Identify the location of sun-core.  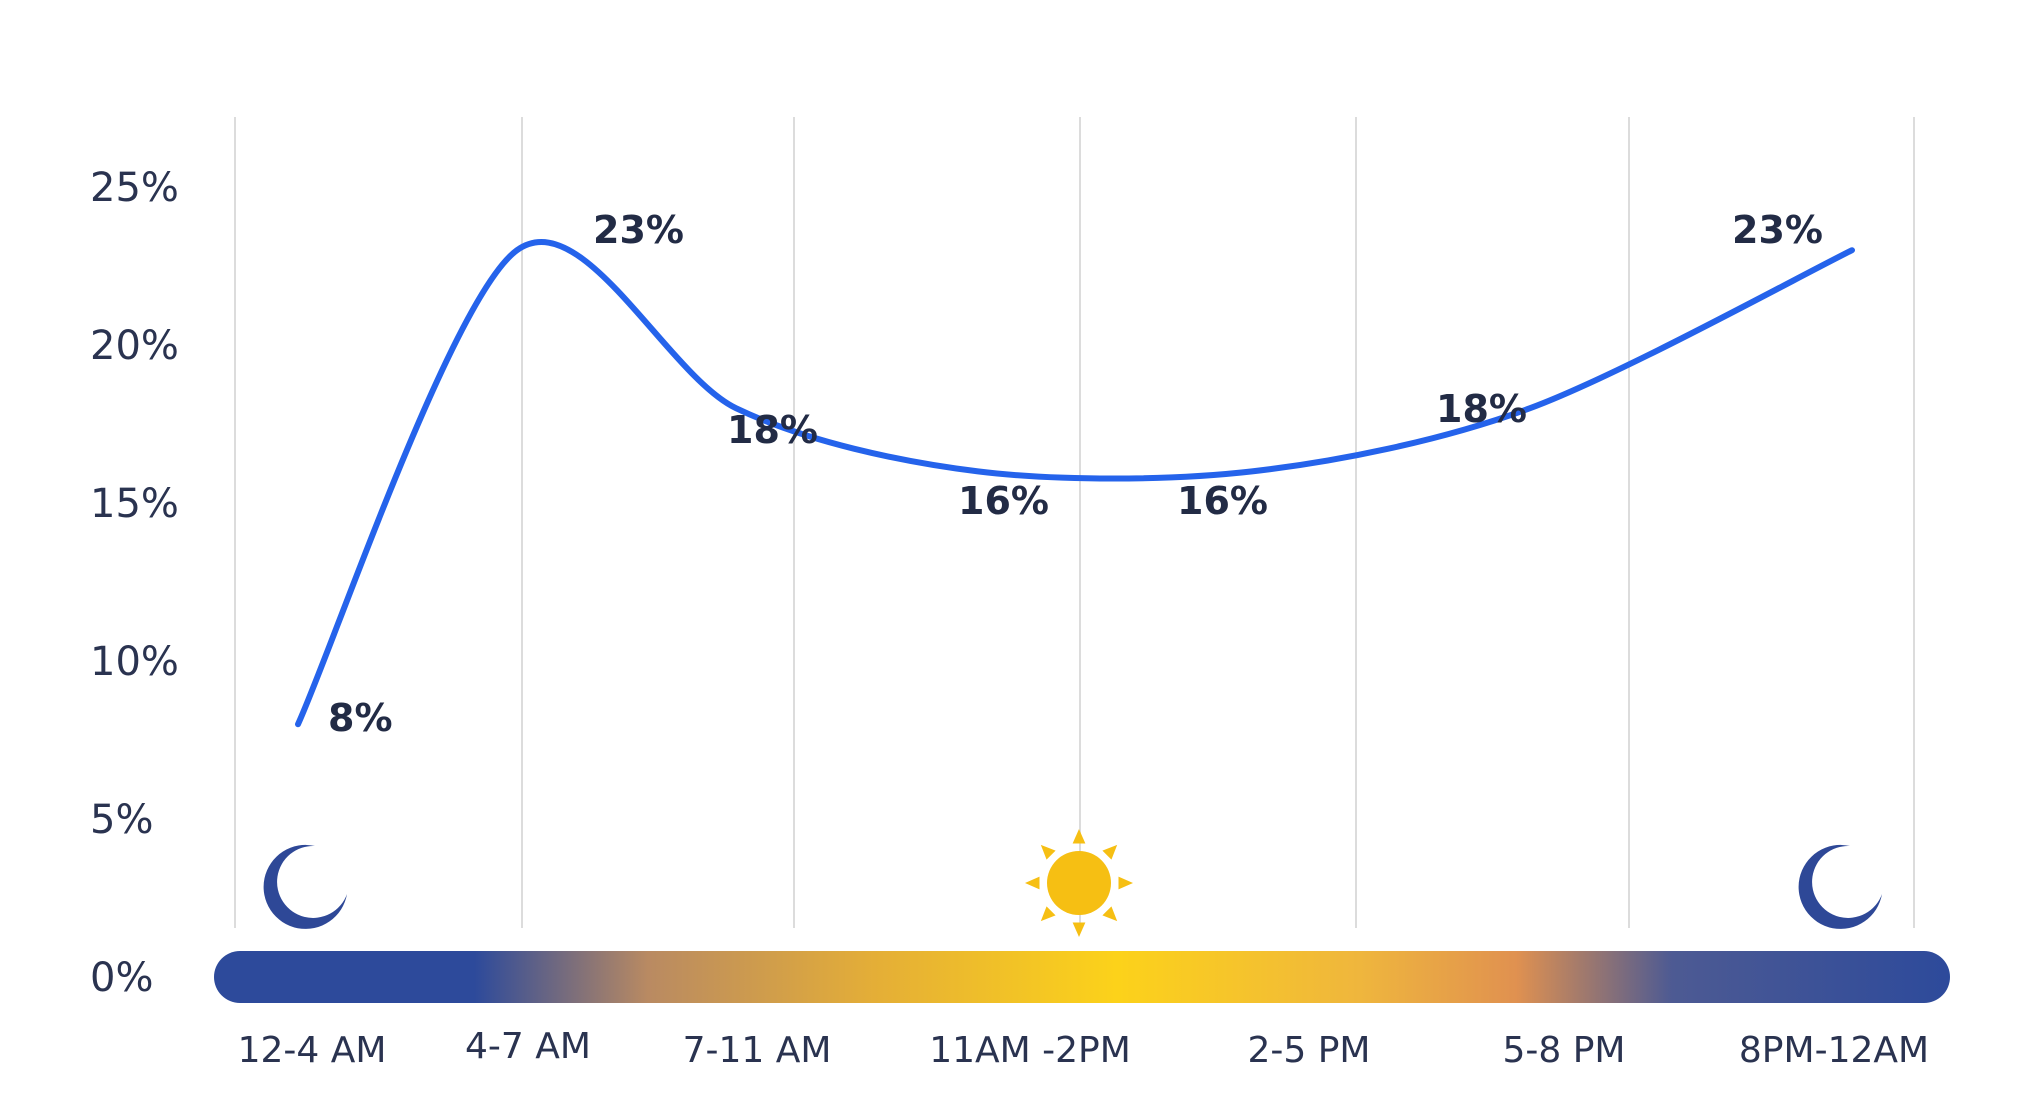
(1079, 883).